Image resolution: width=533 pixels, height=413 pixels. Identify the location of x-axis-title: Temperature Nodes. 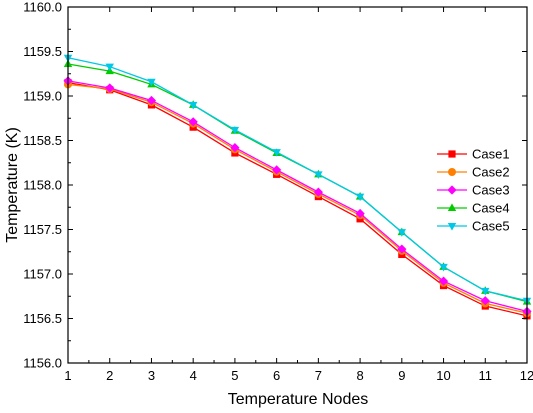
(298, 399).